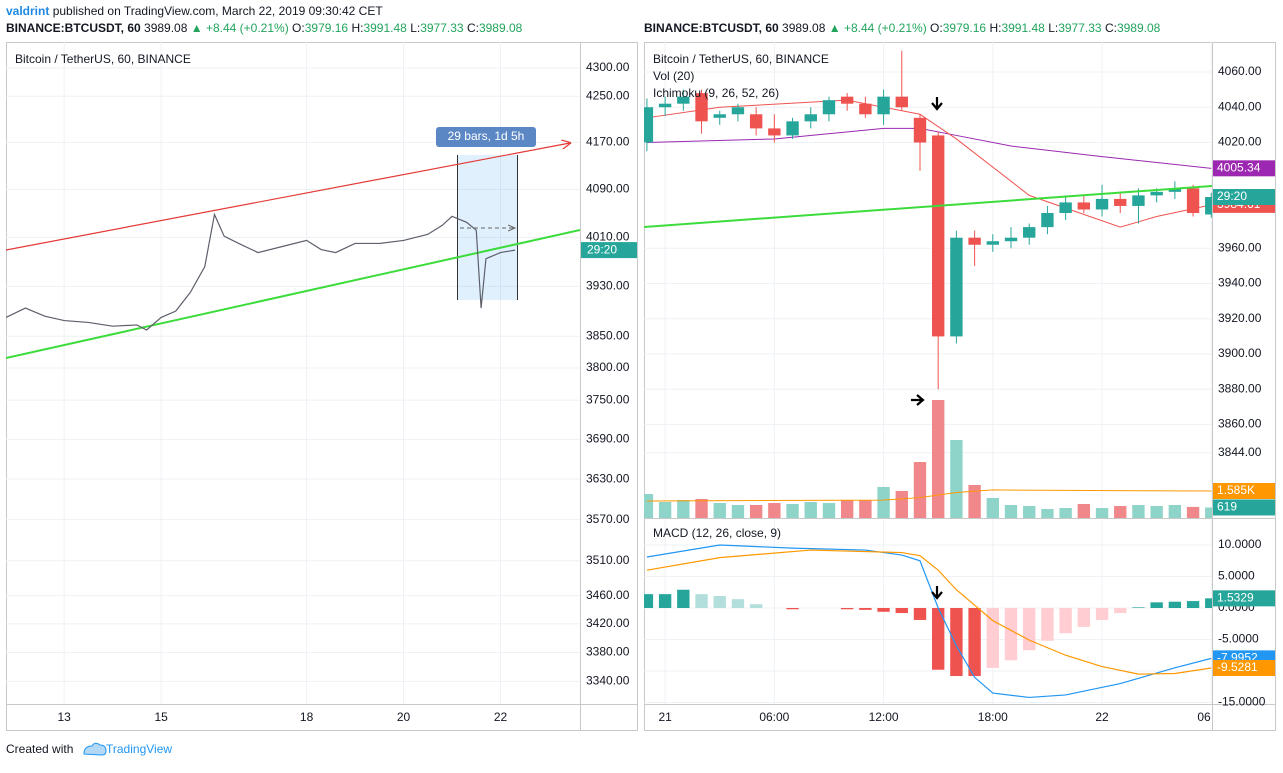  I want to click on countdown: 29:20, so click(602, 249).